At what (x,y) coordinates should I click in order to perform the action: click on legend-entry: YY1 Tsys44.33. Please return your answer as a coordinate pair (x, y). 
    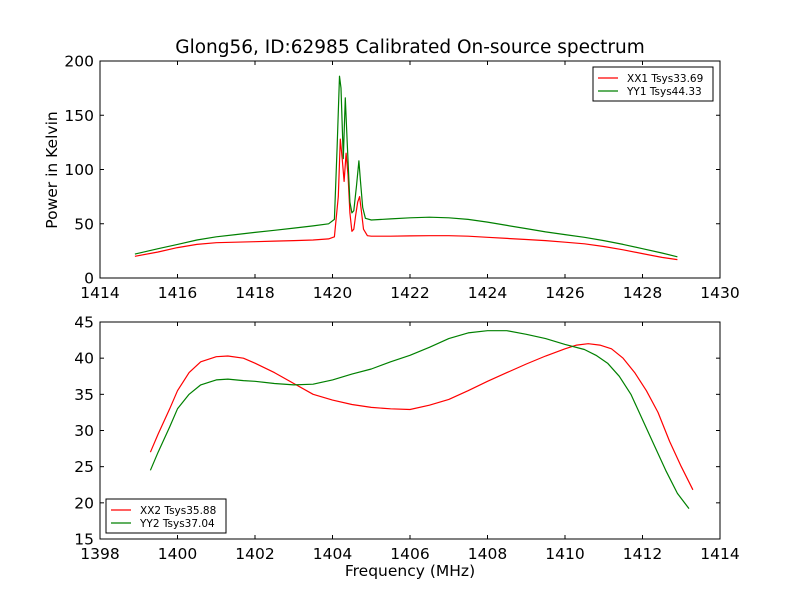
    Looking at the image, I should click on (664, 92).